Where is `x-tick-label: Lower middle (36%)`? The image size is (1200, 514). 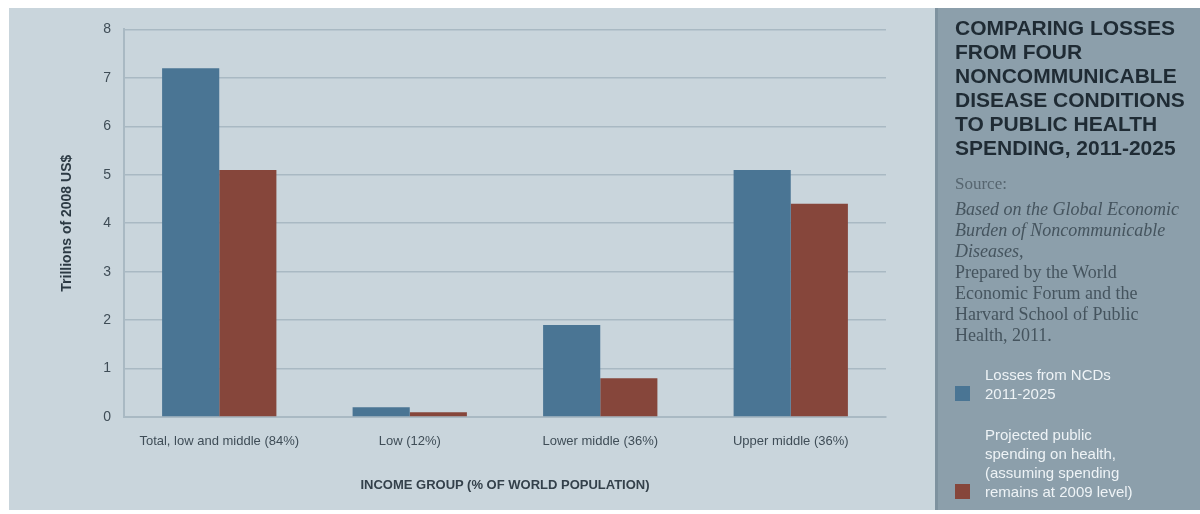 x-tick-label: Lower middle (36%) is located at coordinates (600, 441).